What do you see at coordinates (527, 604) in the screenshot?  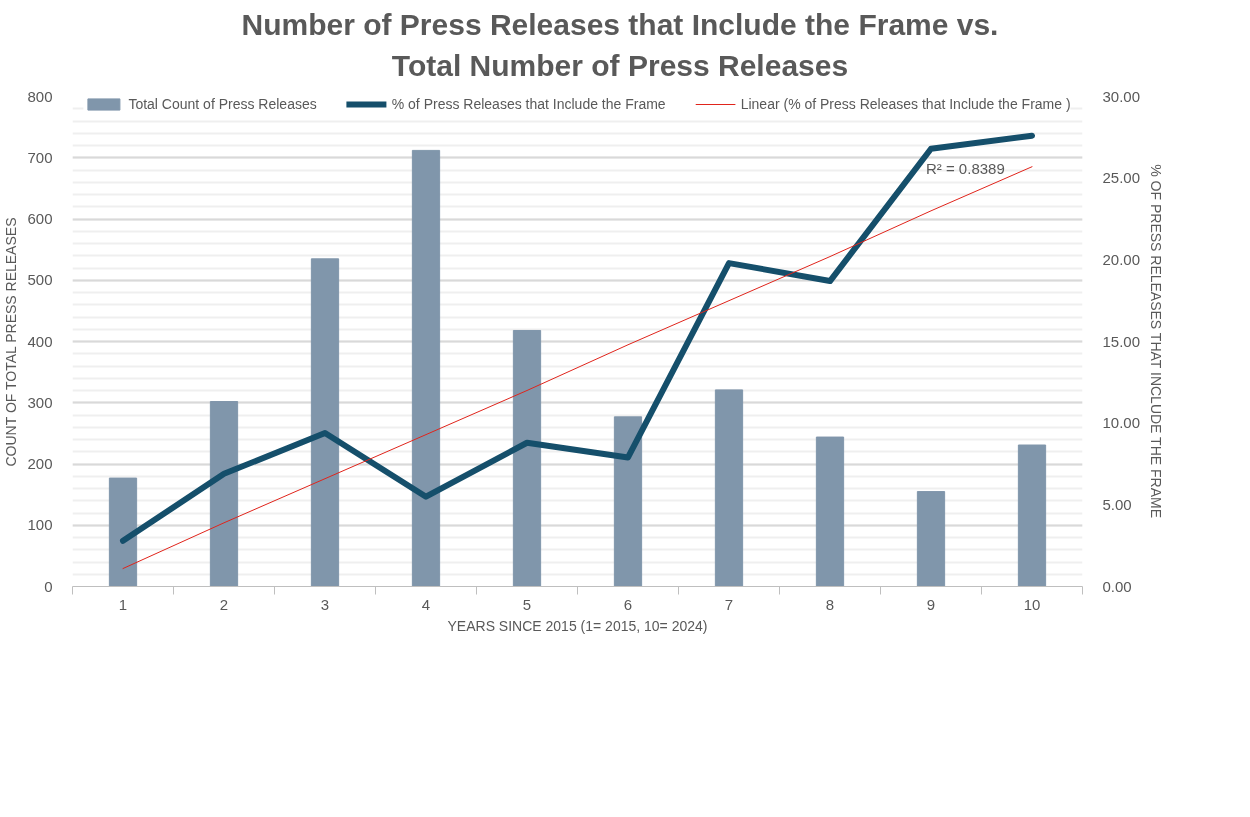 I see `x-tick-label: 5` at bounding box center [527, 604].